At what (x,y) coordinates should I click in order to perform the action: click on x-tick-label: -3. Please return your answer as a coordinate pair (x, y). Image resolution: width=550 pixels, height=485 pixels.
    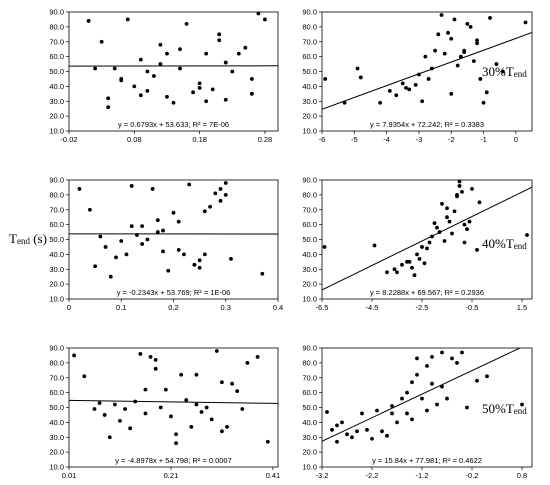
    Looking at the image, I should click on (419, 139).